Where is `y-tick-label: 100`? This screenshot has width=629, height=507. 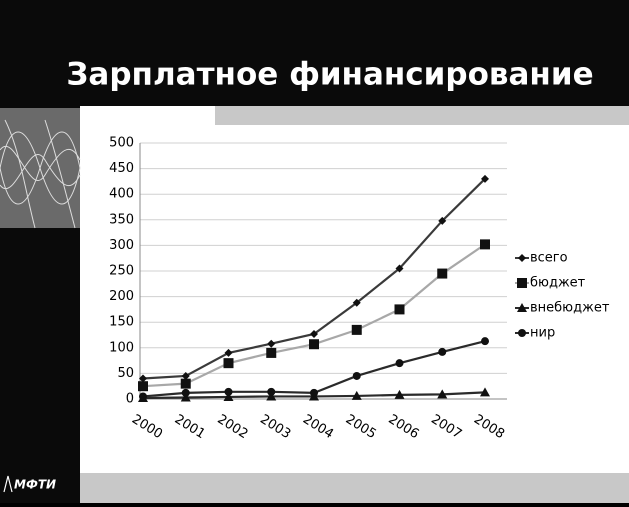
y-tick-label: 100 is located at coordinates (121, 347).